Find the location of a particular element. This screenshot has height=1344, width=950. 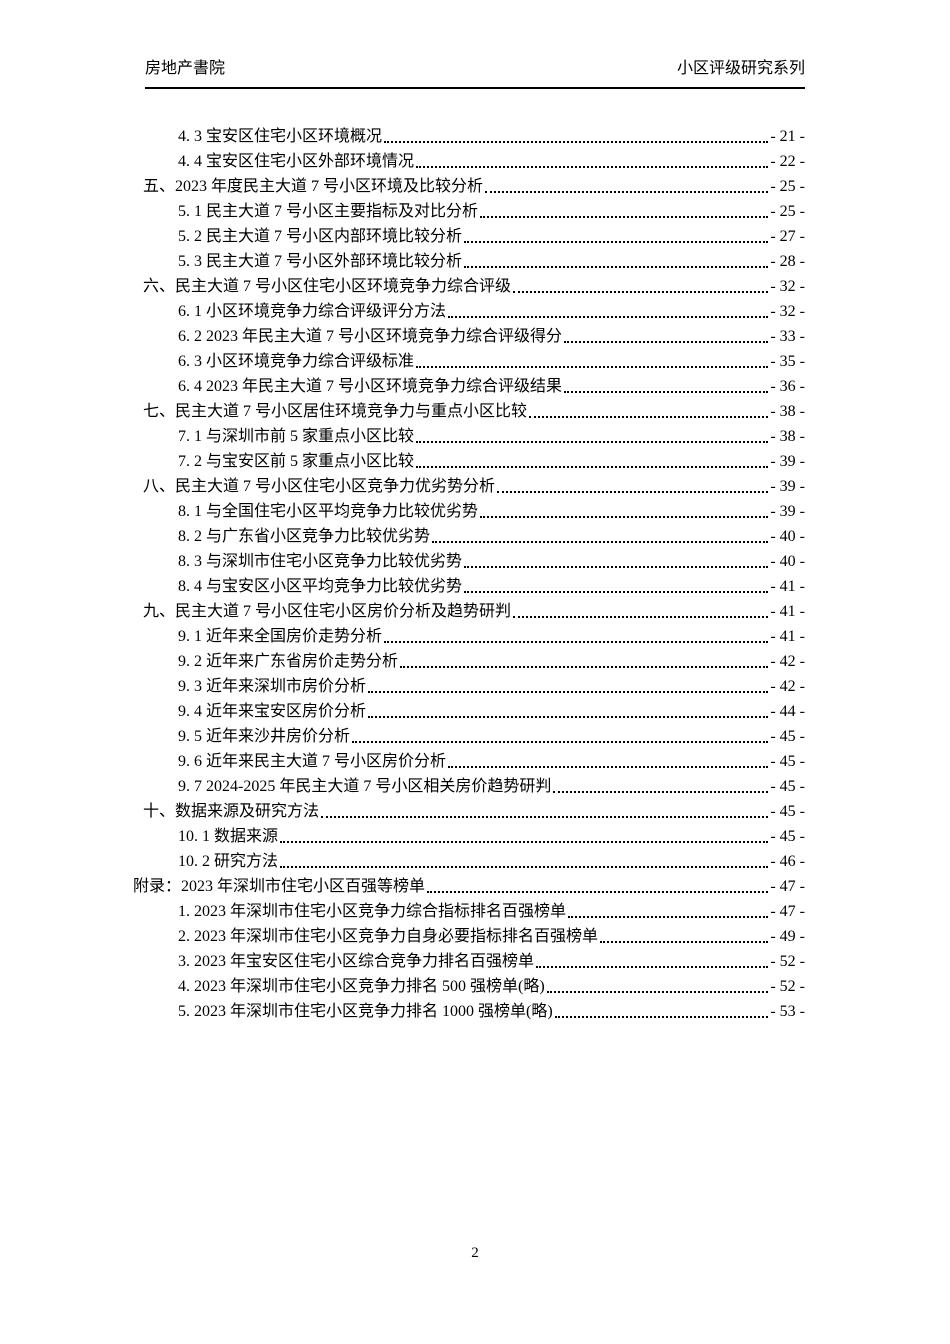

toc-entry: 9. 5 近年来沙井房价分析 - 45 - is located at coordinates (474, 736).